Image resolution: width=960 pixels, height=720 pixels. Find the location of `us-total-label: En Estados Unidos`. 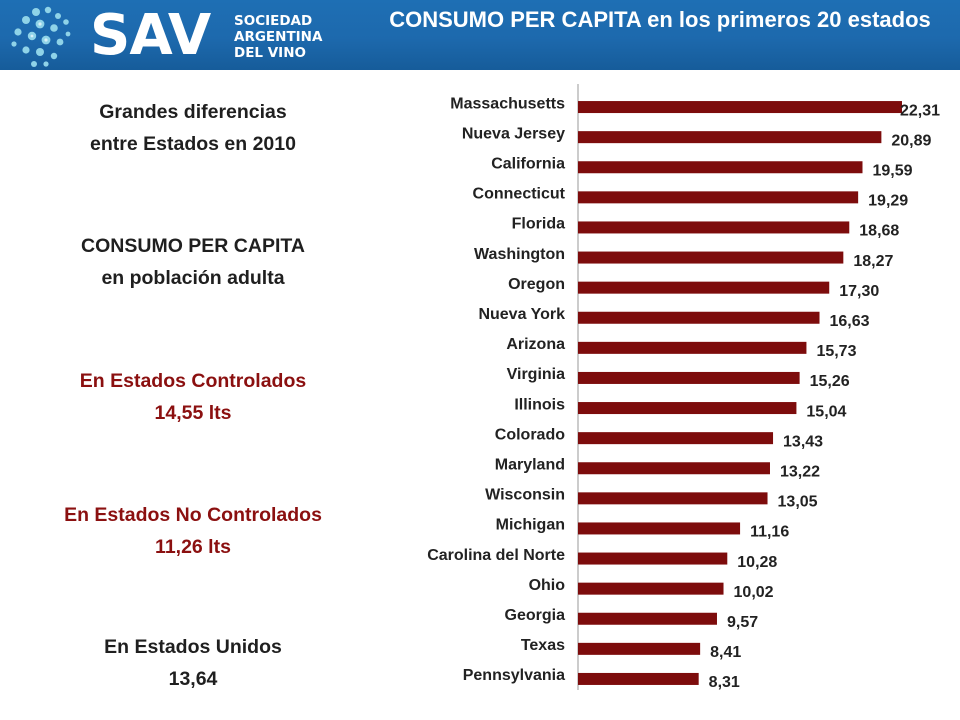

us-total-label: En Estados Unidos is located at coordinates (193, 647).